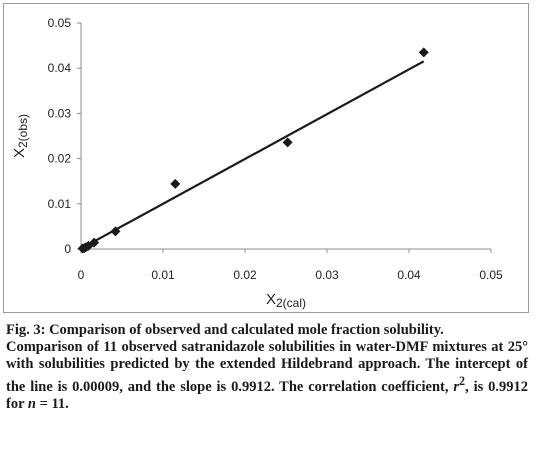  Describe the element at coordinates (60, 23) in the screenshot. I see `y-tick-label: 0.05` at that location.